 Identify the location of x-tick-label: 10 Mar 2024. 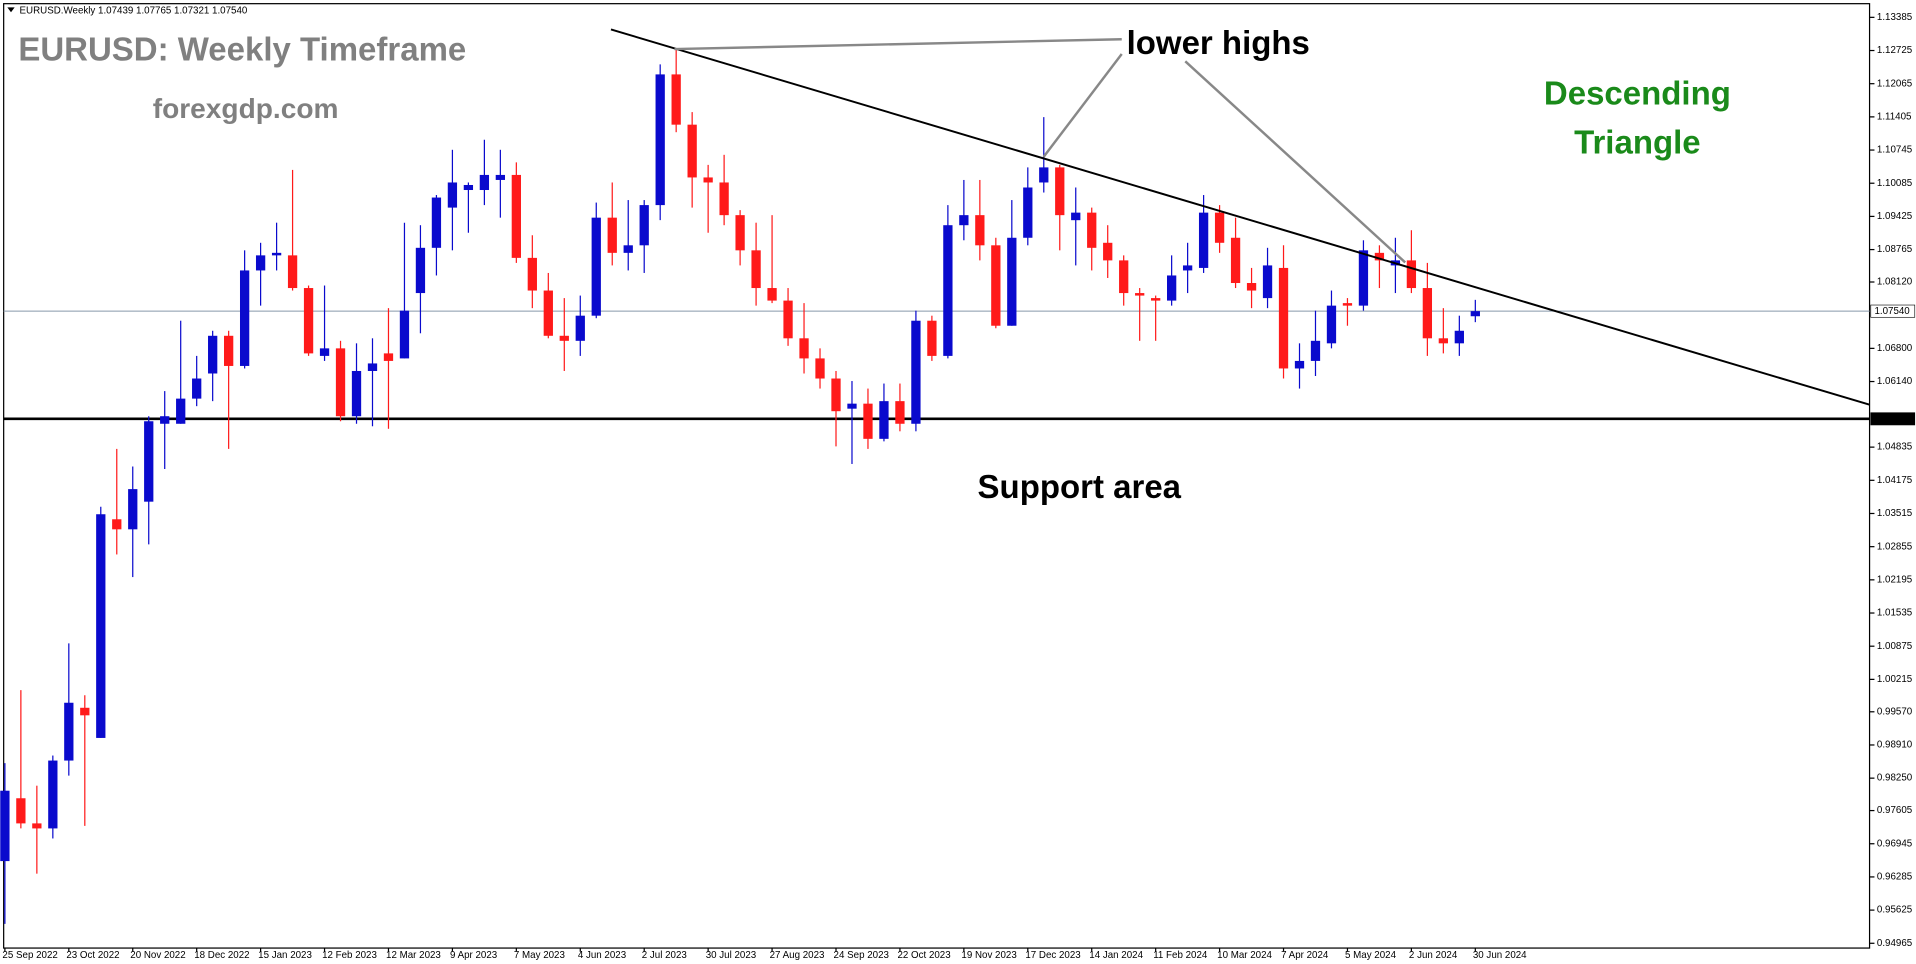
(1244, 955).